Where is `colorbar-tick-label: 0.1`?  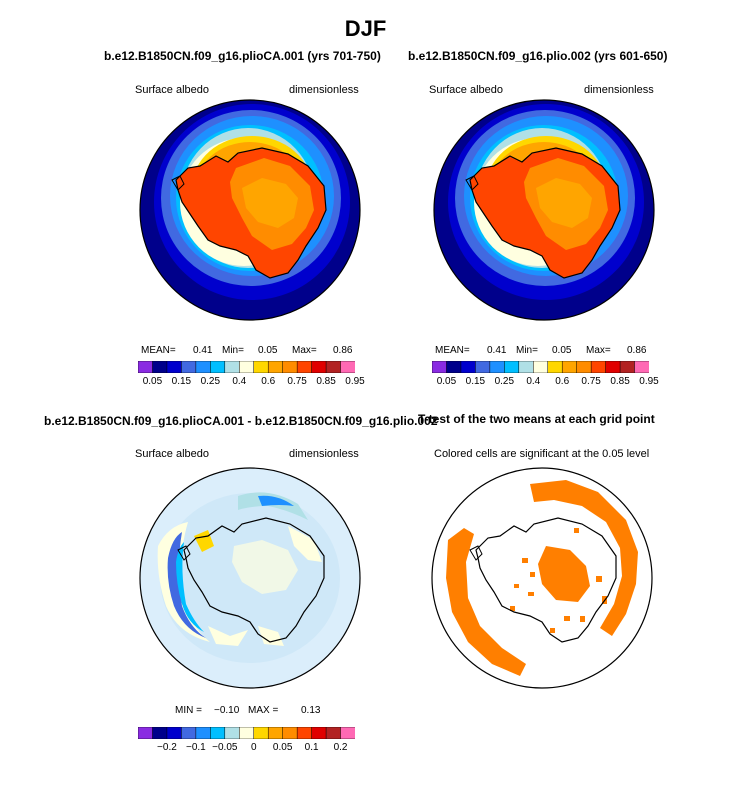 colorbar-tick-label: 0.1 is located at coordinates (311, 747).